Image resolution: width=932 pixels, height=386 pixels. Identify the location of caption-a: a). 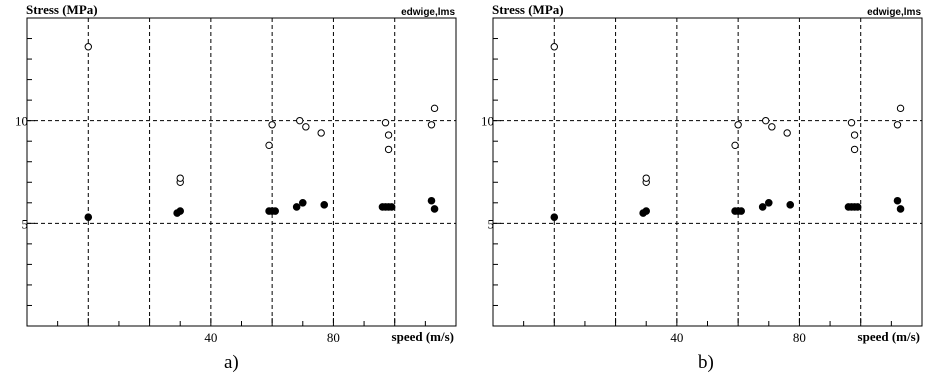
(231, 362).